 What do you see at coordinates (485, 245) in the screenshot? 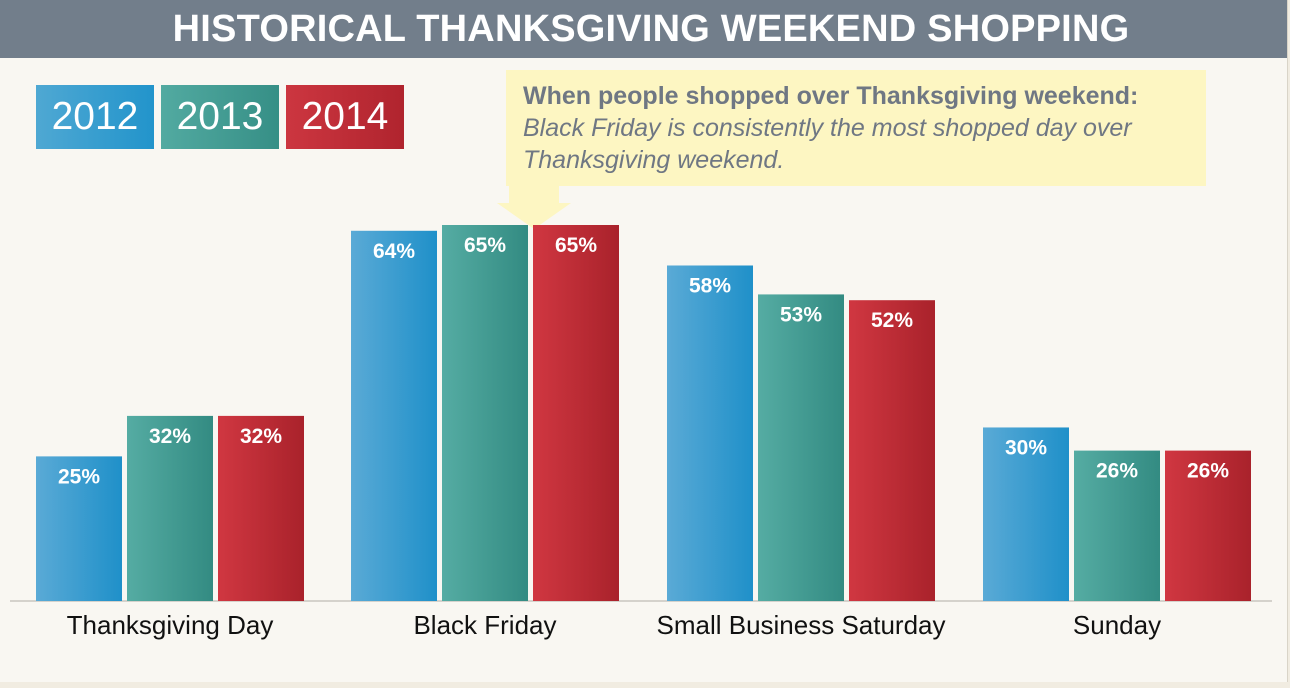
I see `data-label-black-friday-2013: 65%` at bounding box center [485, 245].